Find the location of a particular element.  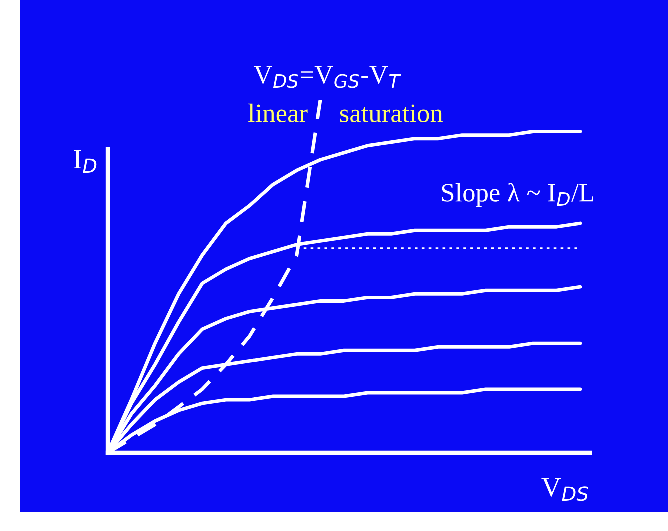

x-axis-title: V$_{DS}$ is located at coordinates (565, 490).